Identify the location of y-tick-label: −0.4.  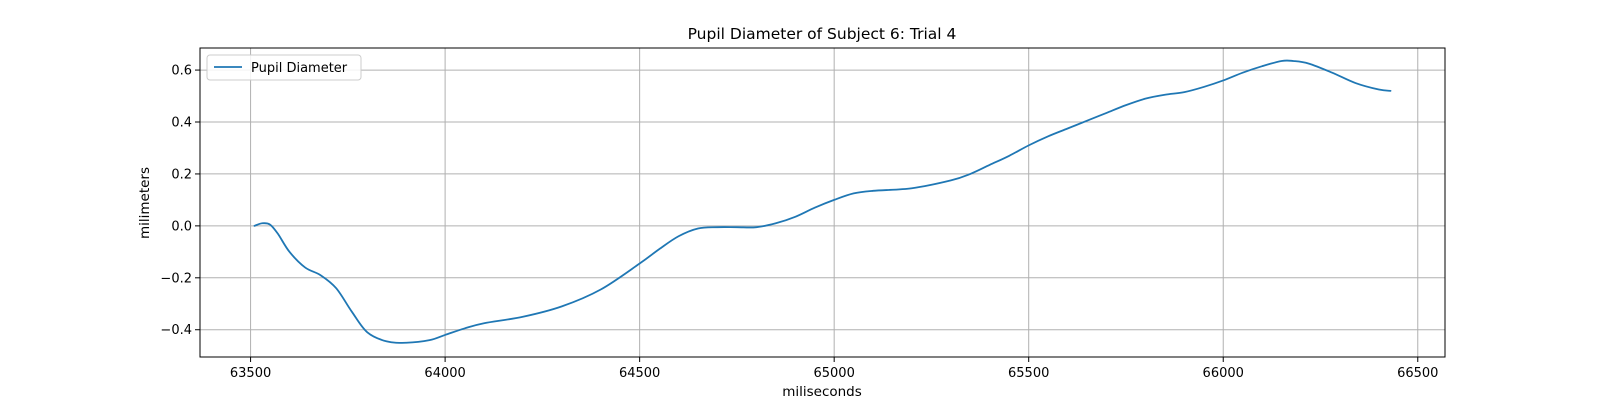
(176, 330).